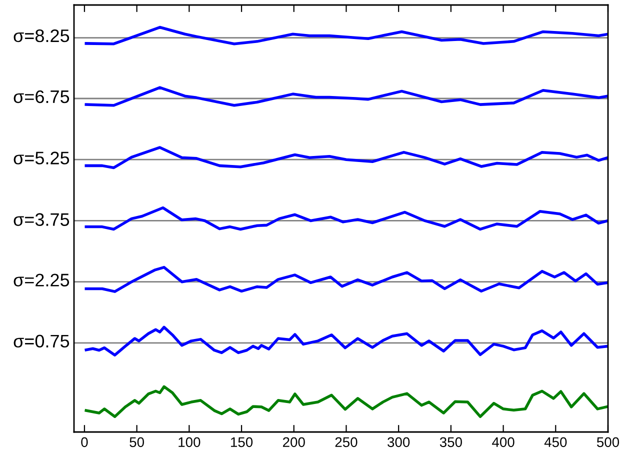  What do you see at coordinates (503, 442) in the screenshot?
I see `x-tick-label: 400` at bounding box center [503, 442].